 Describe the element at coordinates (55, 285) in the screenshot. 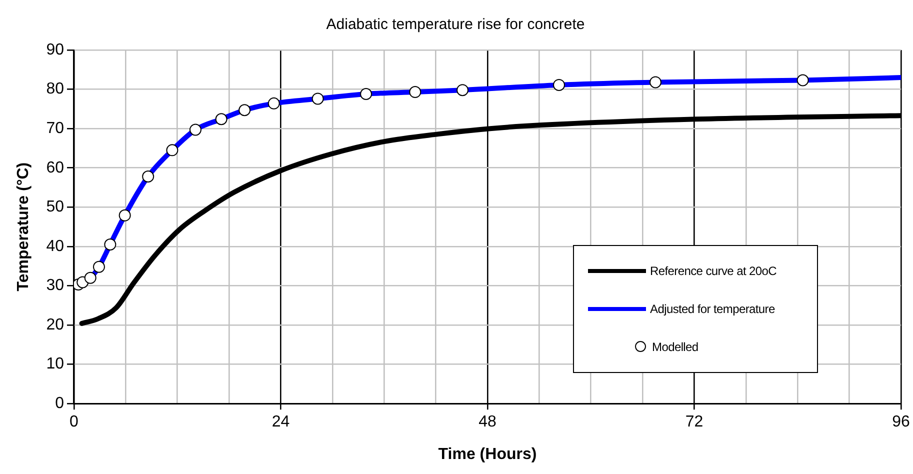

I see `y-tick-label: 30` at that location.